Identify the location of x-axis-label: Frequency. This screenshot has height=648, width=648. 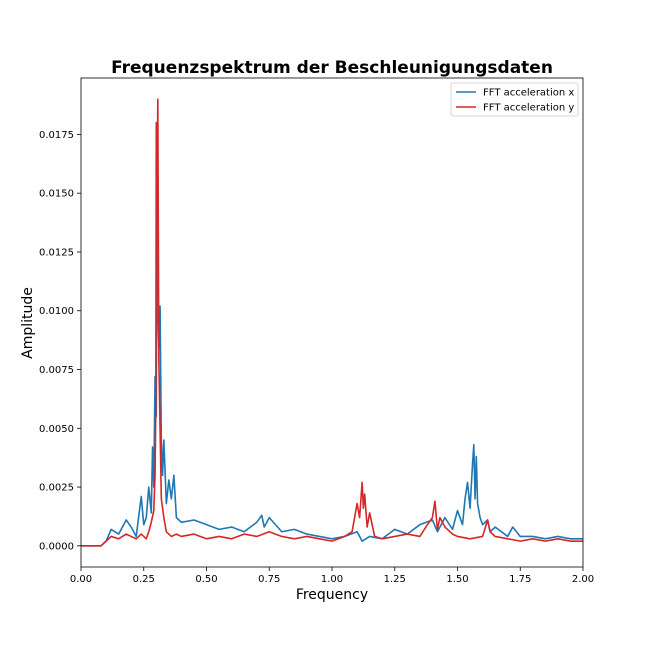
(332, 595).